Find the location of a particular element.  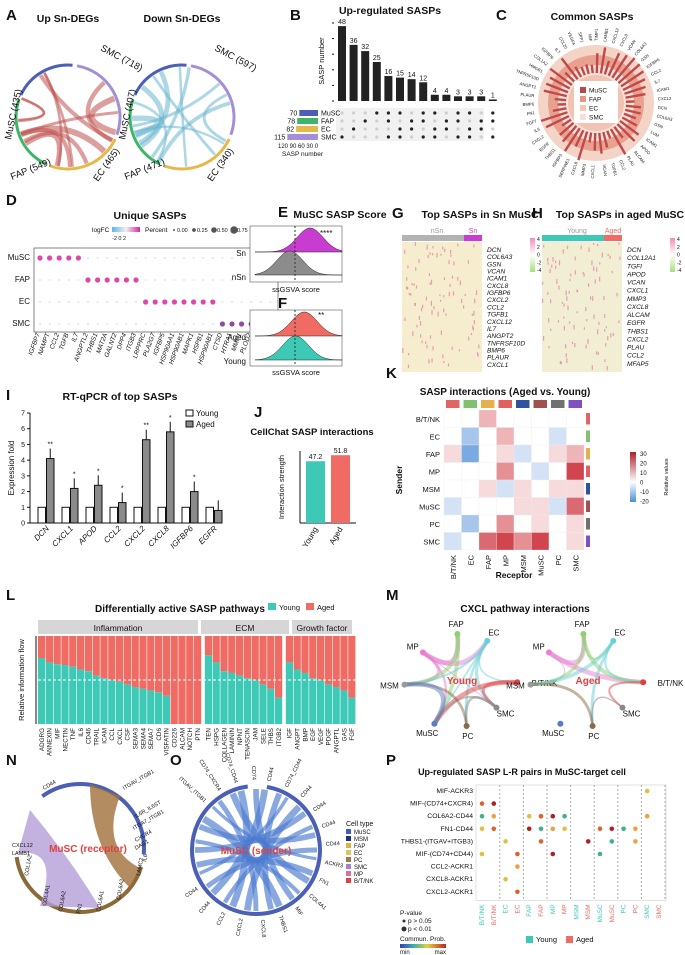

pathway-label: PDGF is located at coordinates (329, 737).